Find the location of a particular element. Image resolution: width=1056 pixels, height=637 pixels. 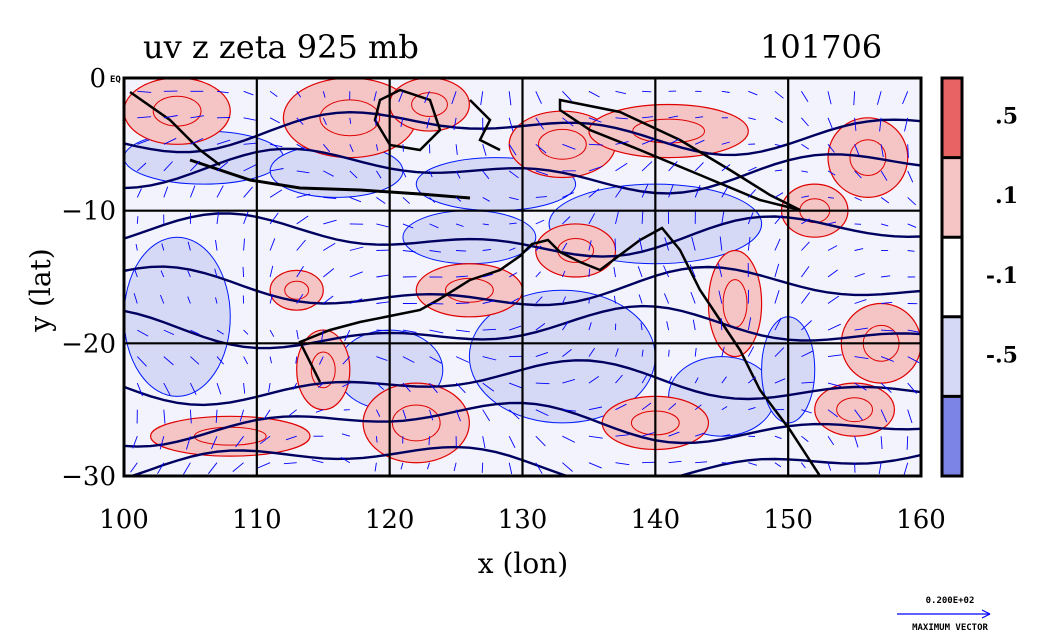

colorbar-tick-label: .5 is located at coordinates (1006, 117).